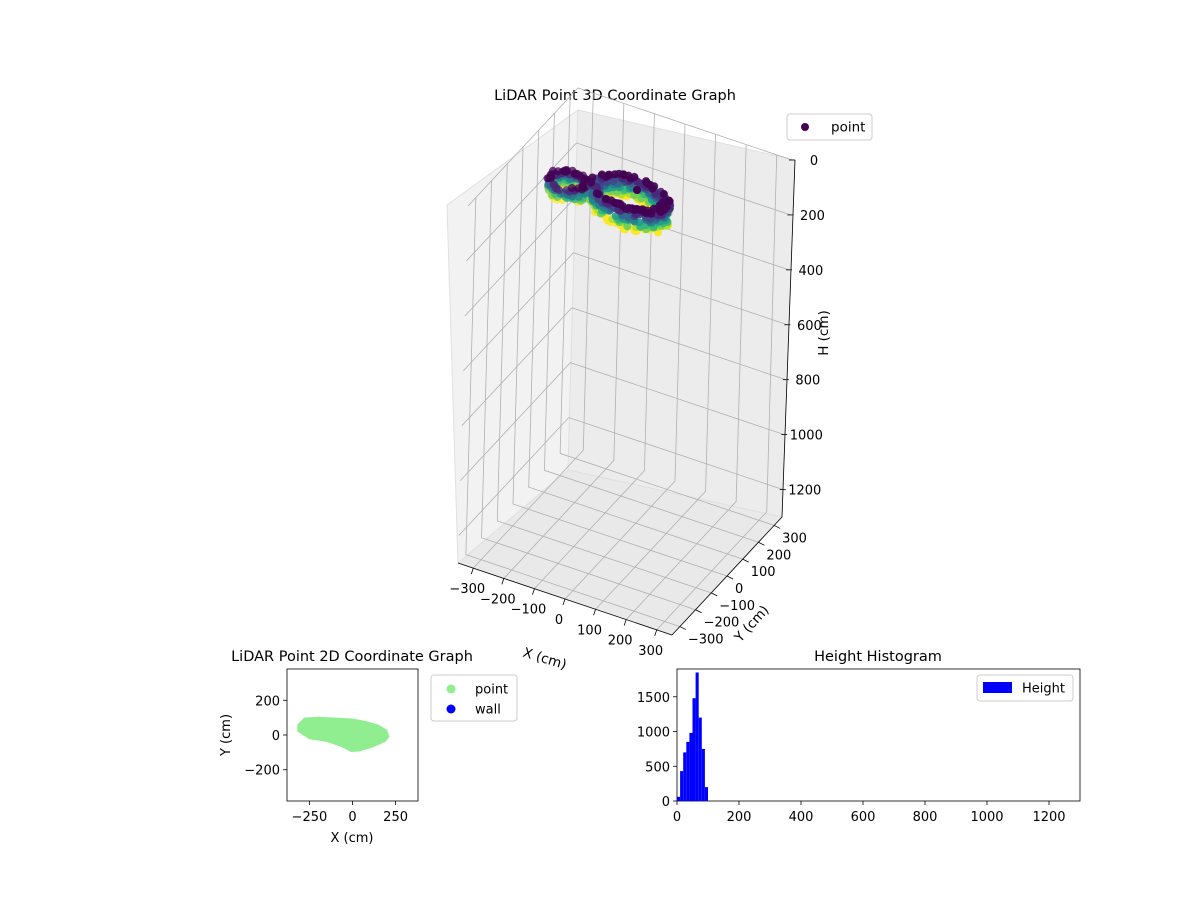 This screenshot has width=1200, height=900. I want to click on legend-histogram-frame, so click(1025, 688).